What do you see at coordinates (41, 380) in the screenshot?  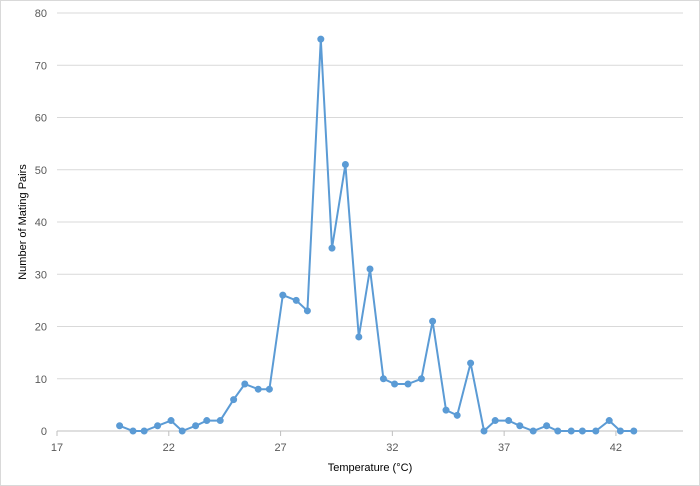 I see `y-tick-label: 10` at bounding box center [41, 380].